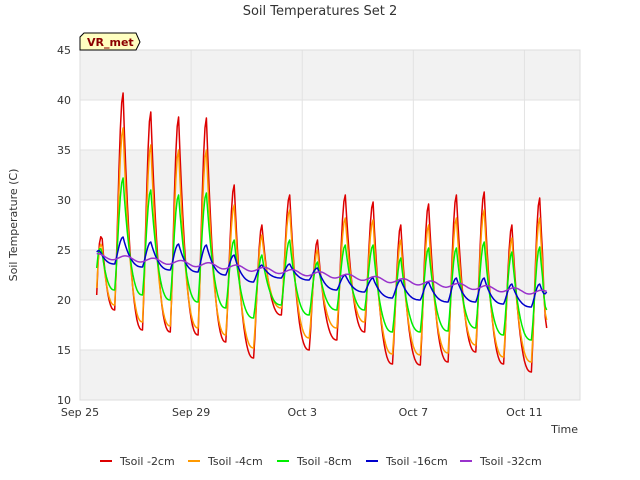 The image size is (640, 480). I want to click on badge: VR_met, so click(110, 41).